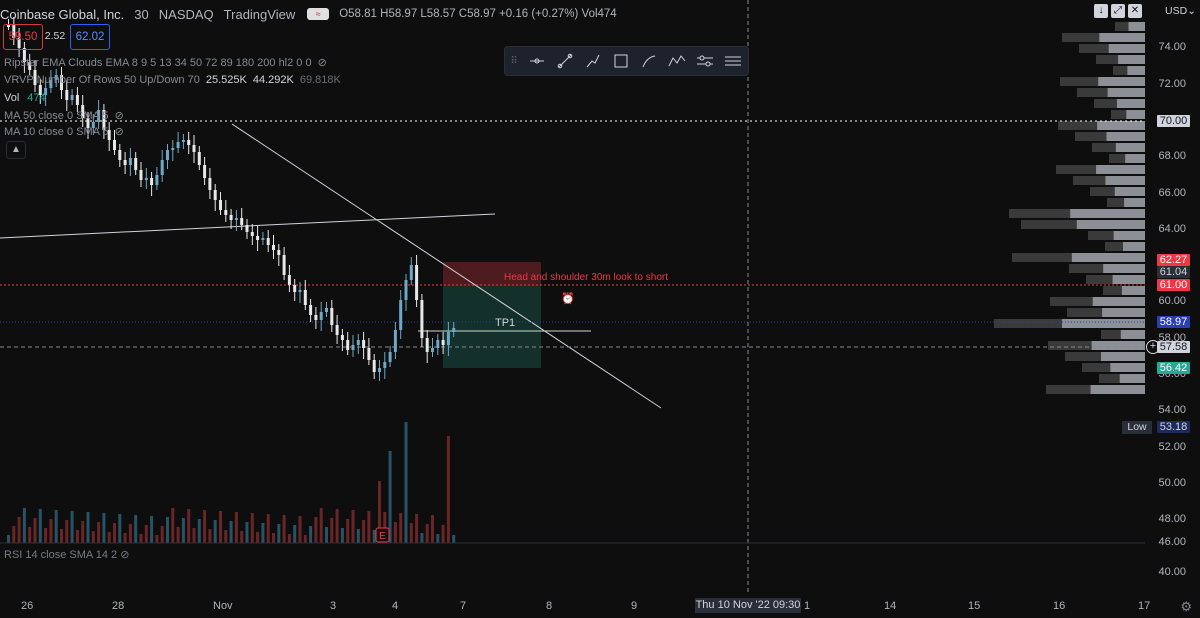 The image size is (1200, 618). What do you see at coordinates (1180, 11) in the screenshot?
I see `currency-selector: USD⌄` at bounding box center [1180, 11].